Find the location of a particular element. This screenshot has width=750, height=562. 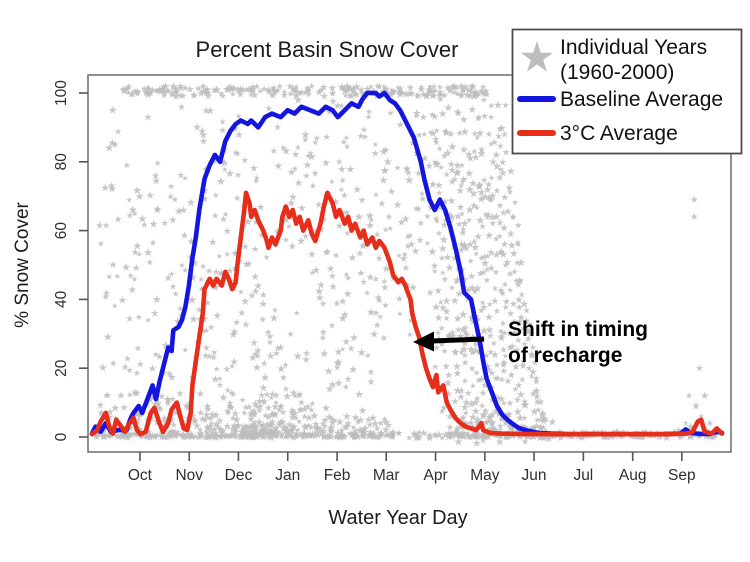

x-tick-label-Jun: Jun is located at coordinates (534, 475).